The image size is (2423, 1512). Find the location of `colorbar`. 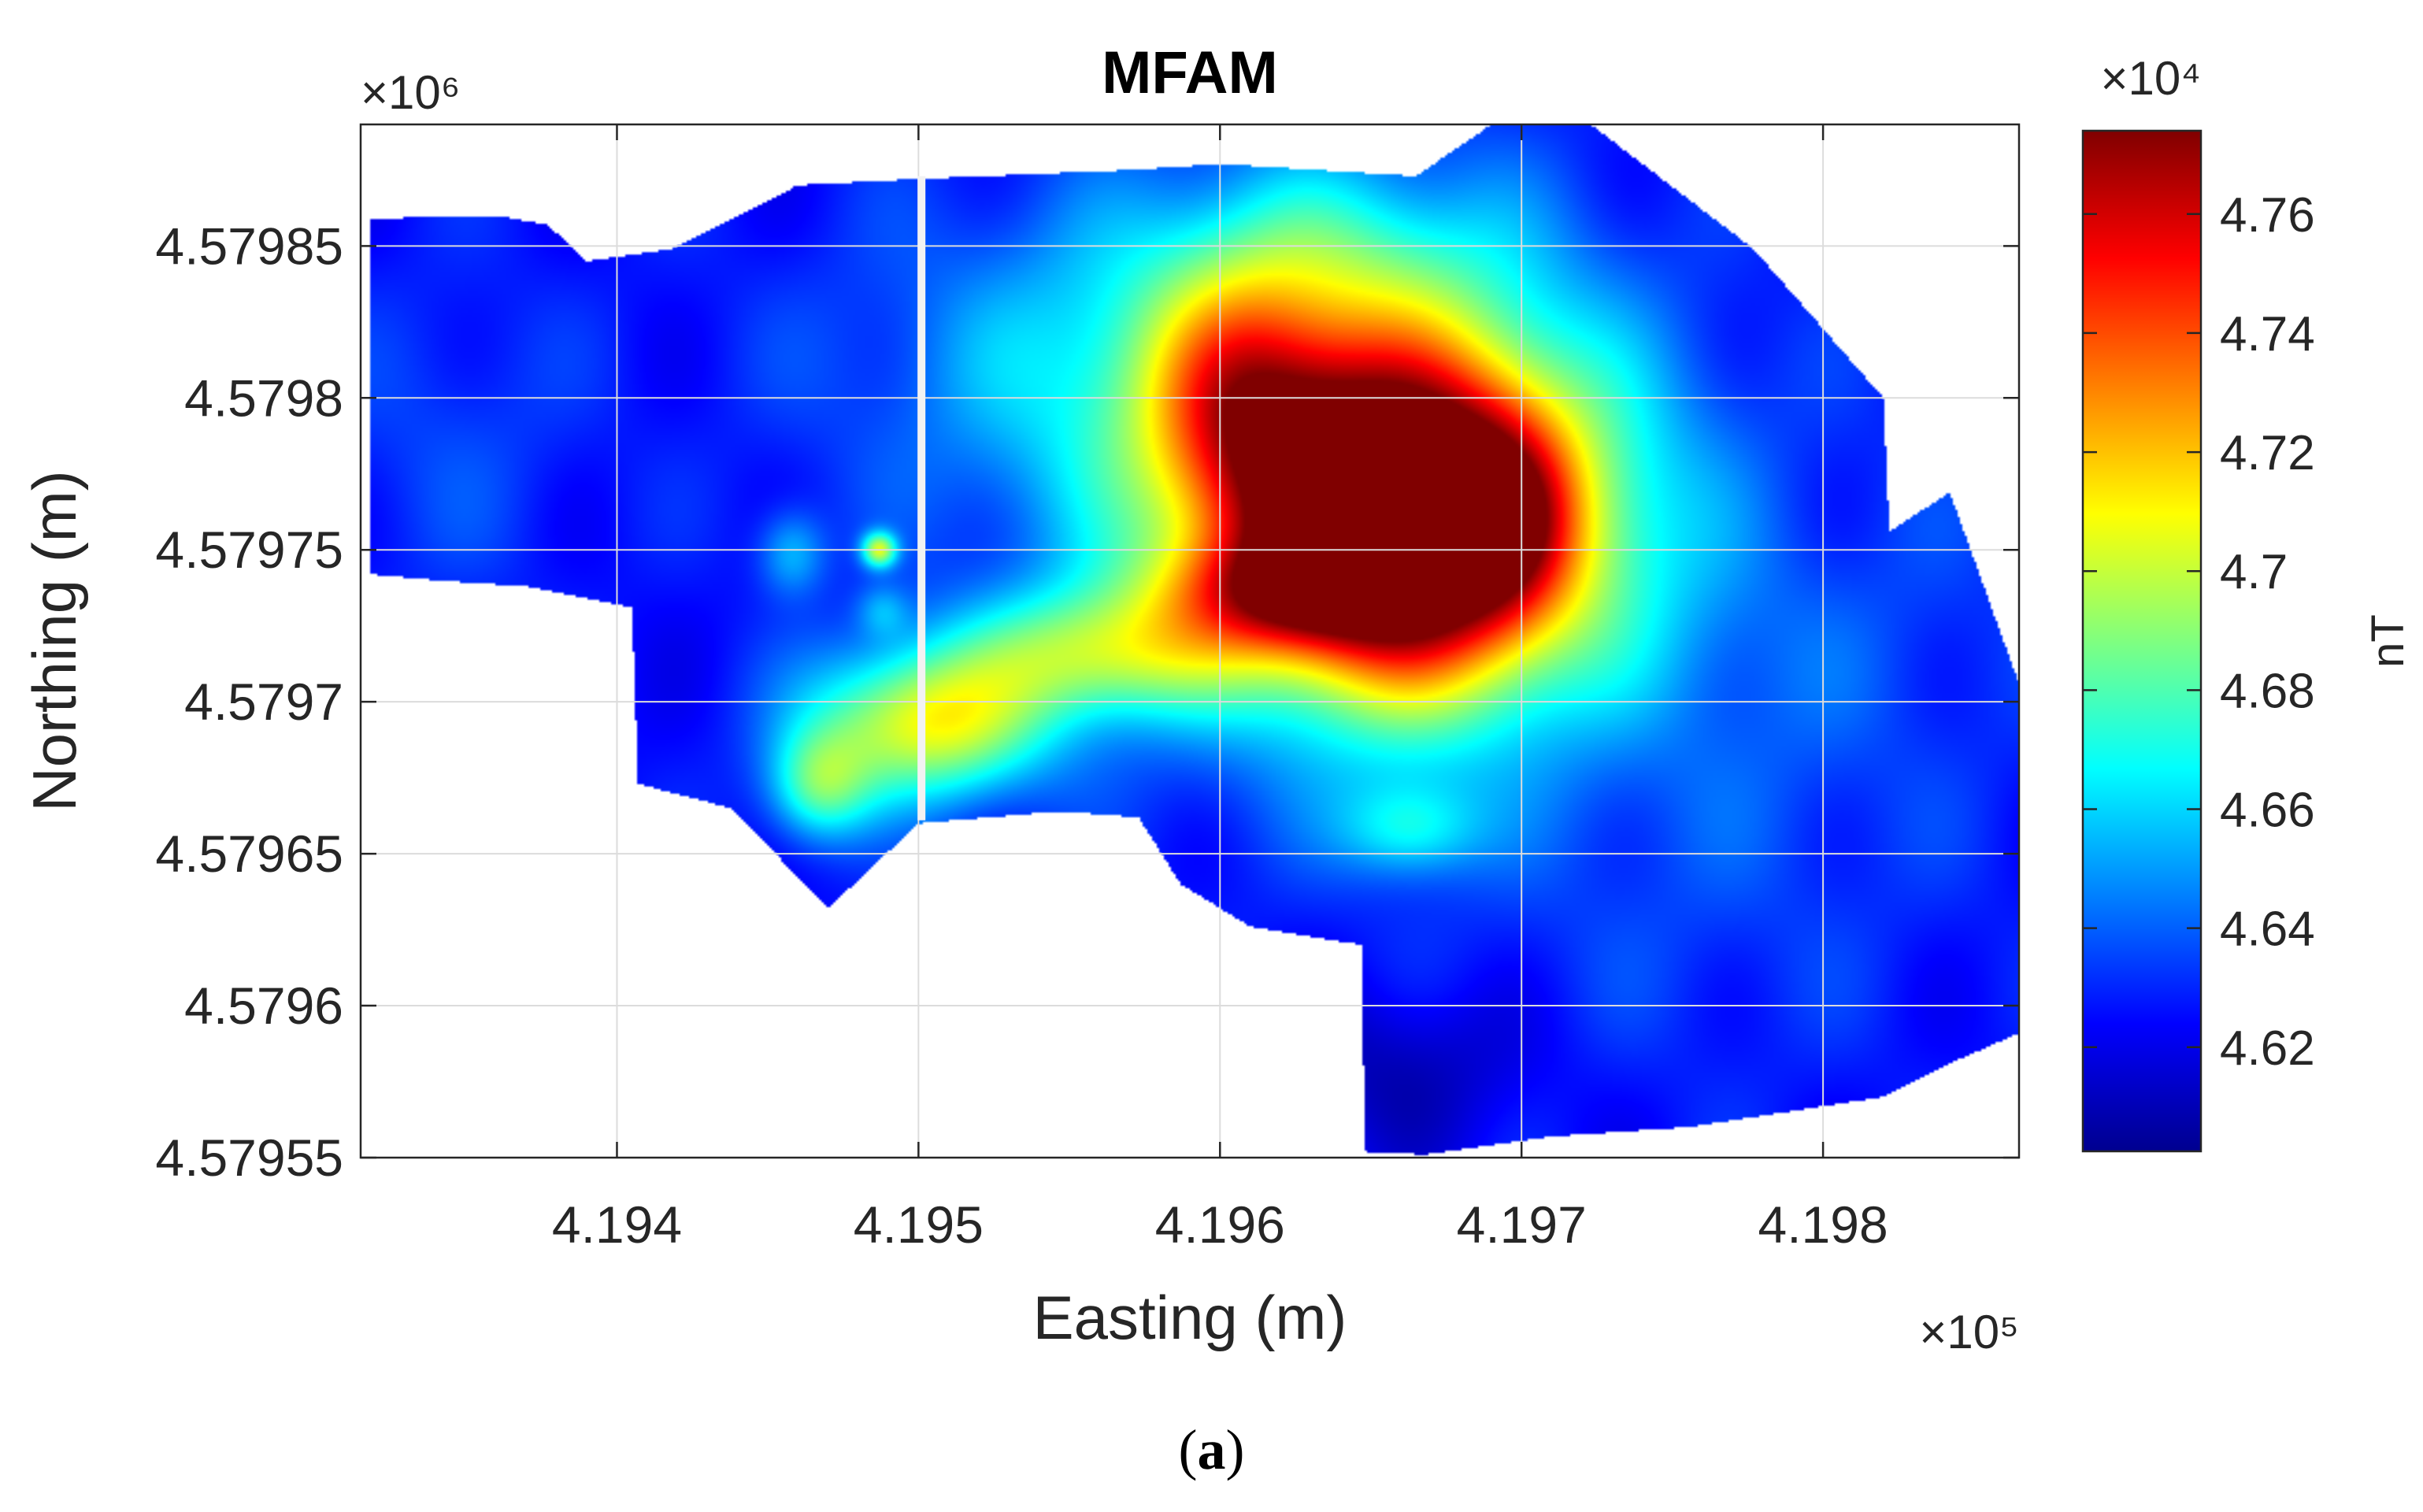

colorbar is located at coordinates (2142, 641).